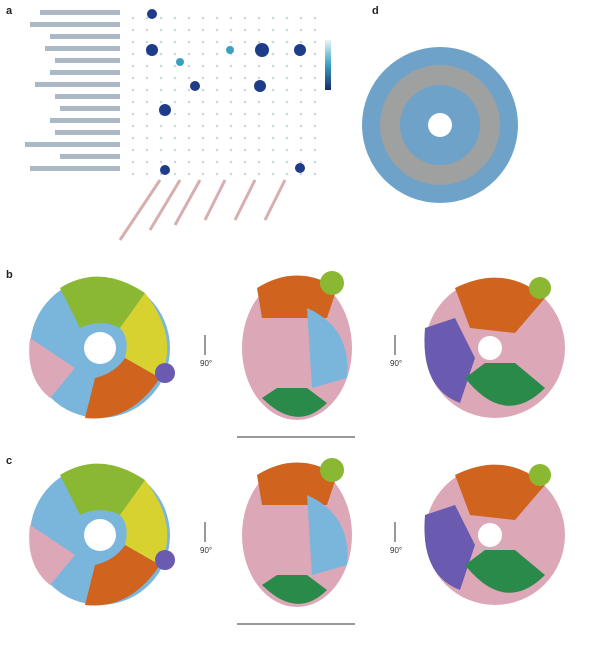  I want to click on row-labels, so click(72, 90).